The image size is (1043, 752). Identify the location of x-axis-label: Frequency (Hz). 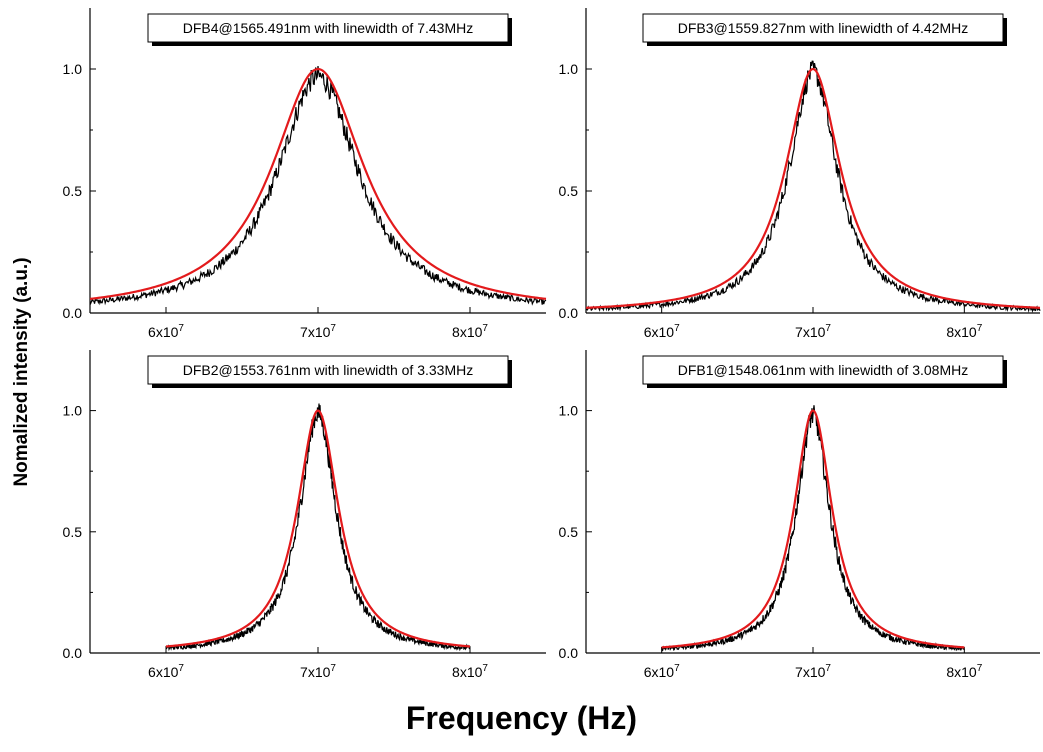
(521, 718).